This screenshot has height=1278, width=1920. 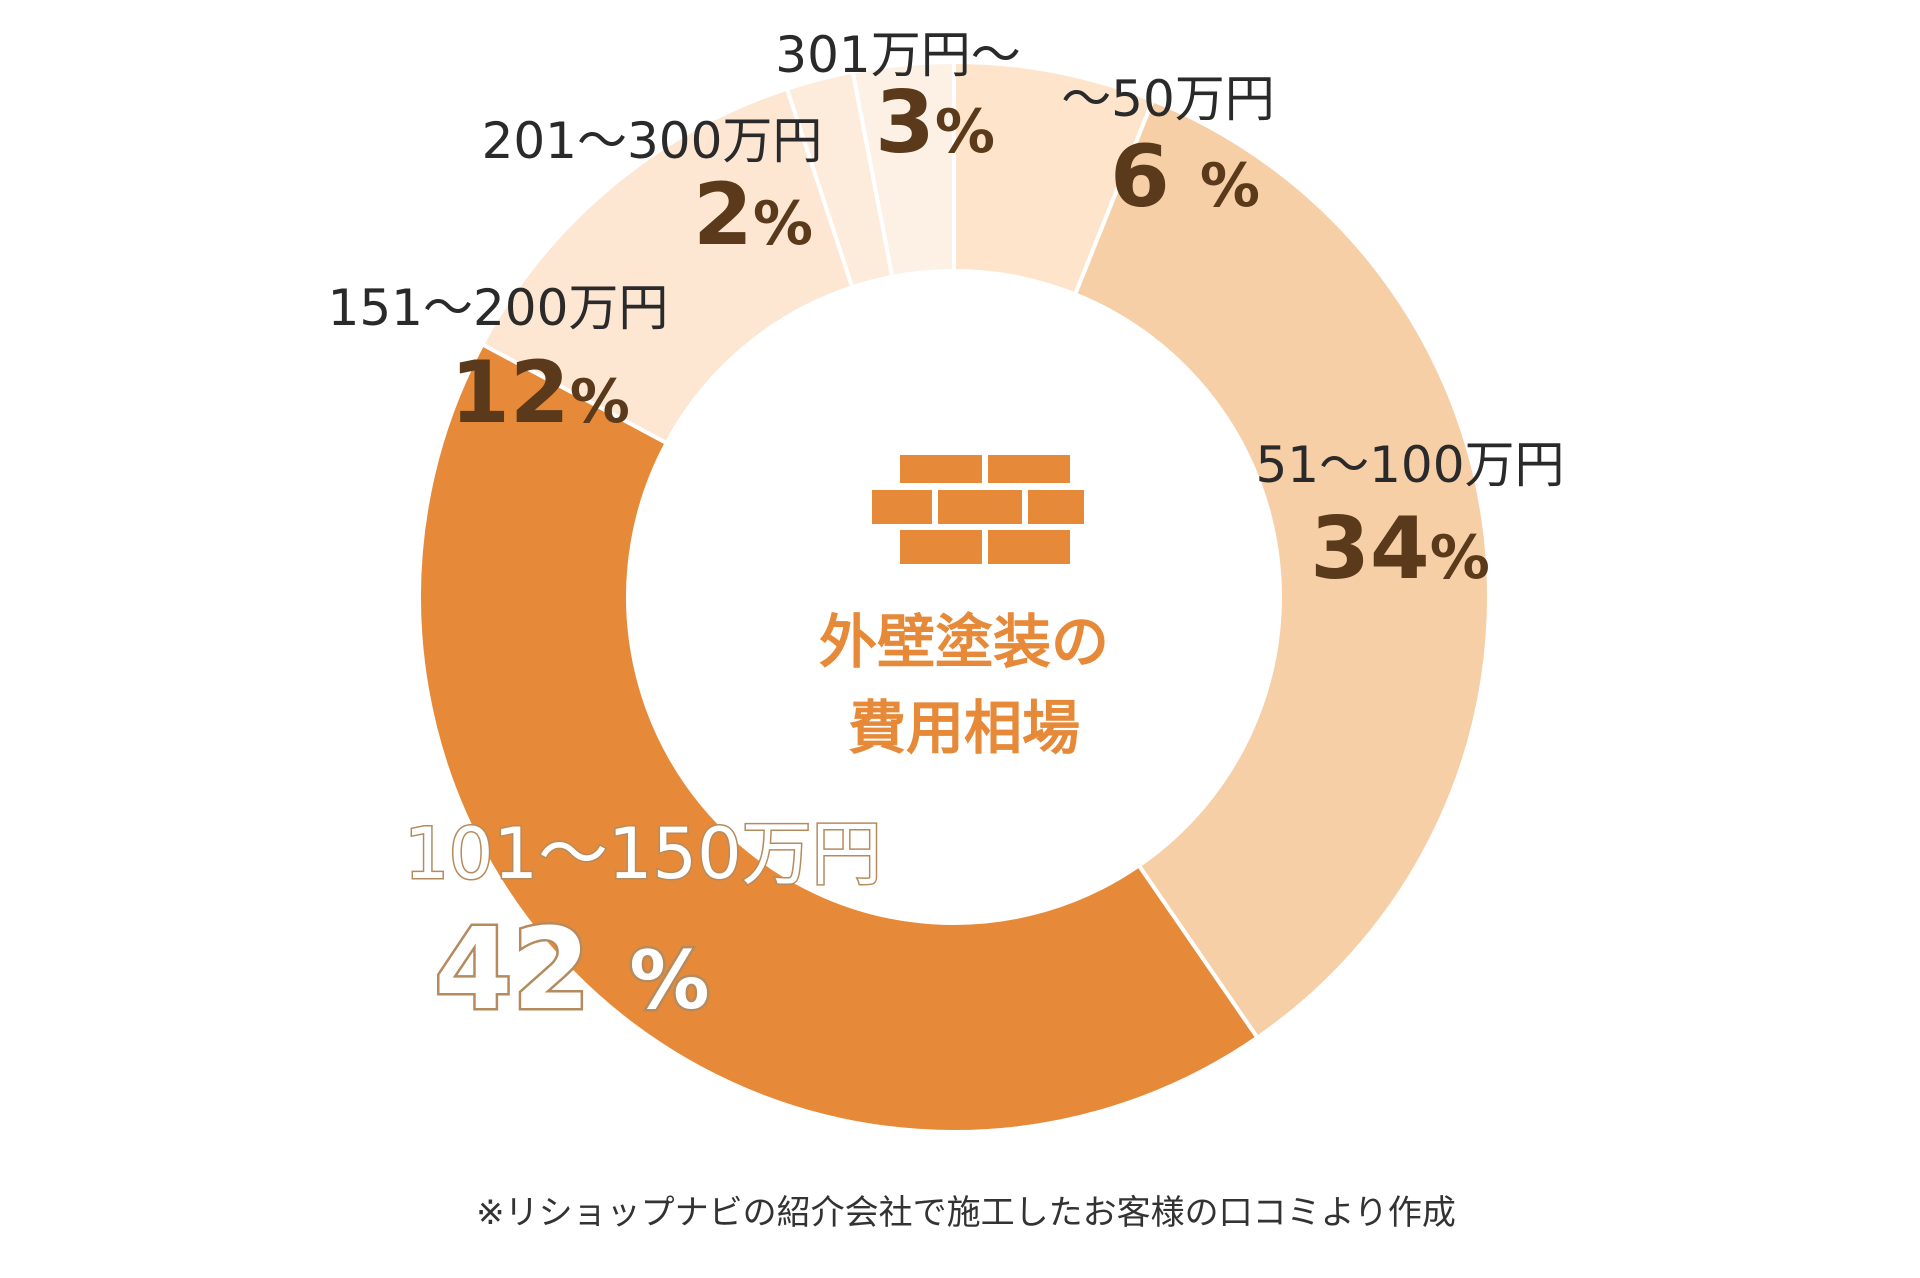 I want to click on label-range-151-200: 151～200万円, so click(x=498, y=308).